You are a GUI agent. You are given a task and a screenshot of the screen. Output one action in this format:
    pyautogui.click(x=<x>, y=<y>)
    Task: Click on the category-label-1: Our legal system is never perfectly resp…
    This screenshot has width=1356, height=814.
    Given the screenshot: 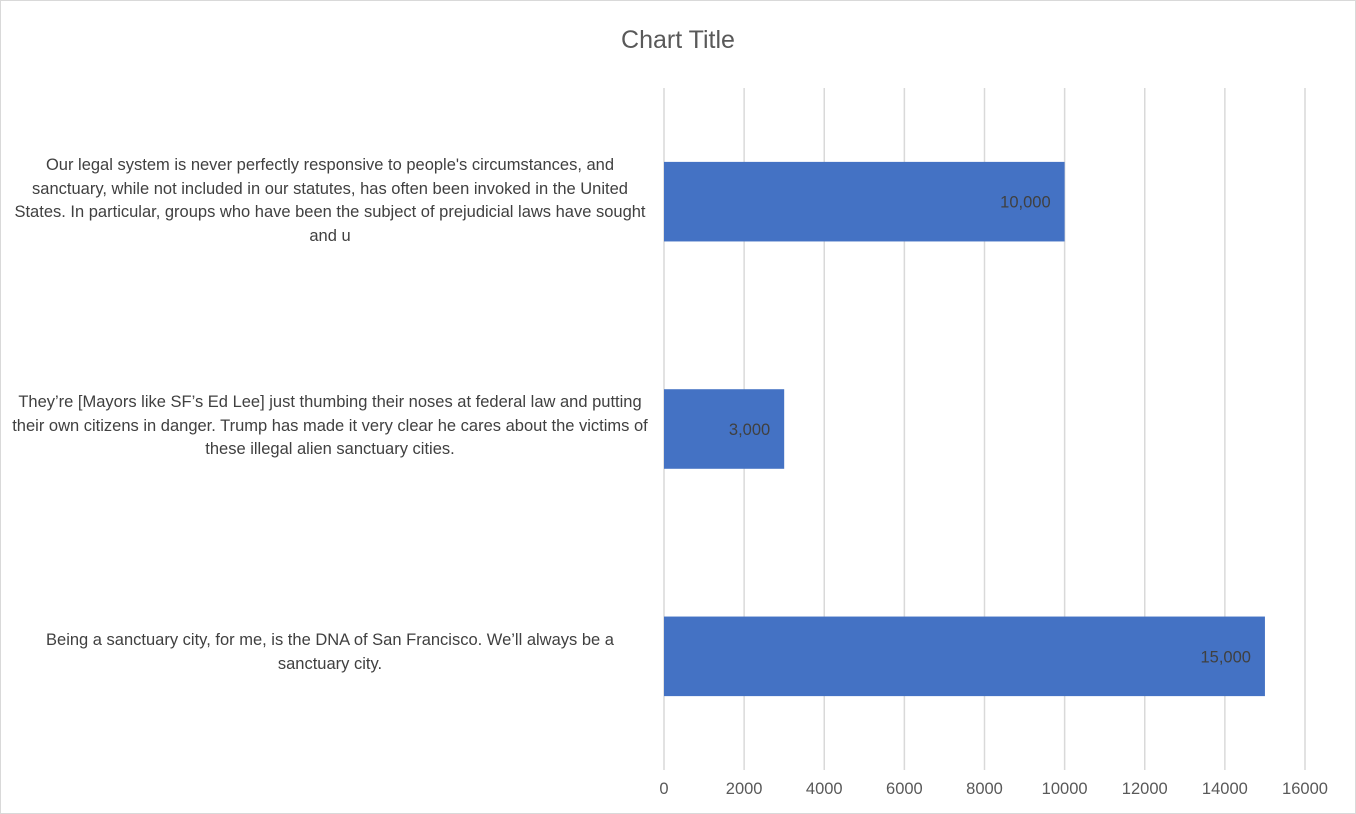 What is the action you would take?
    pyautogui.click(x=330, y=200)
    